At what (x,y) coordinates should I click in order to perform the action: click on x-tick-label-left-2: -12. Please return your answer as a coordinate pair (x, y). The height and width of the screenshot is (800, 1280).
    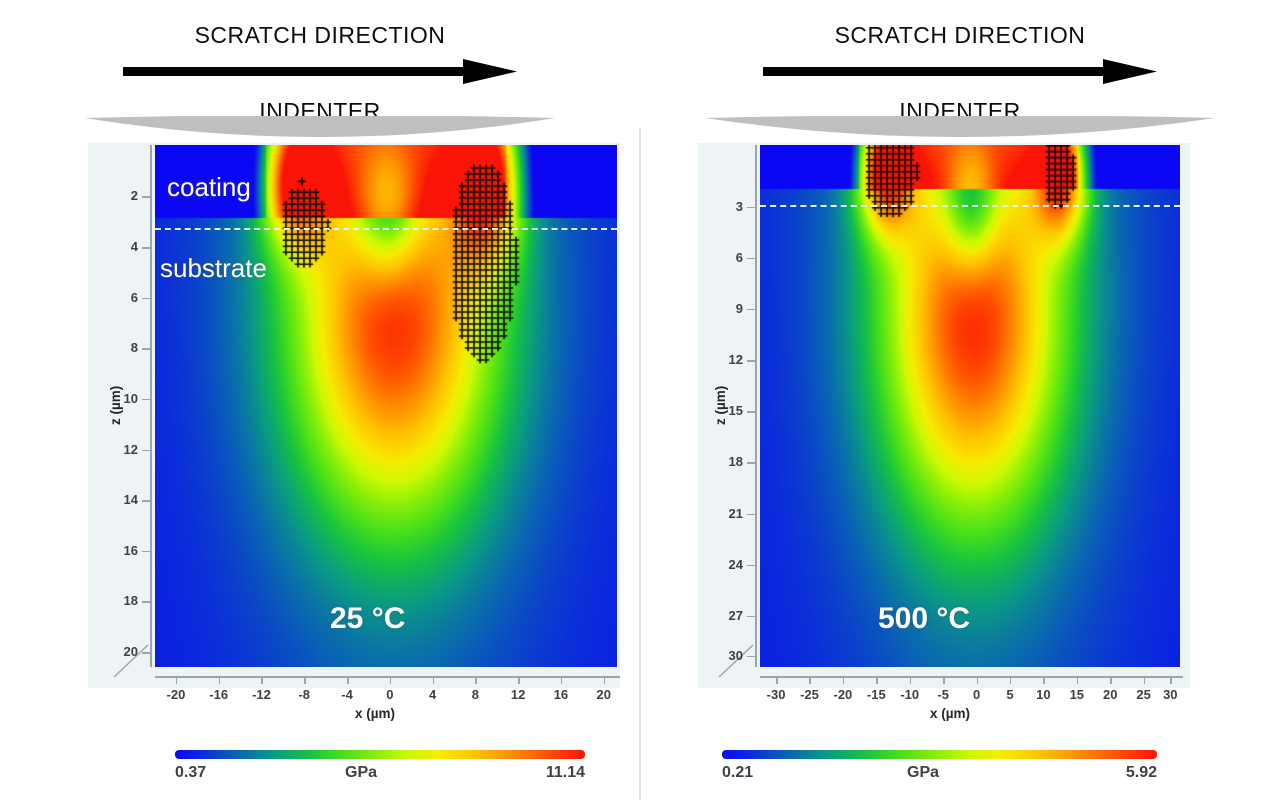
    Looking at the image, I should click on (261, 694).